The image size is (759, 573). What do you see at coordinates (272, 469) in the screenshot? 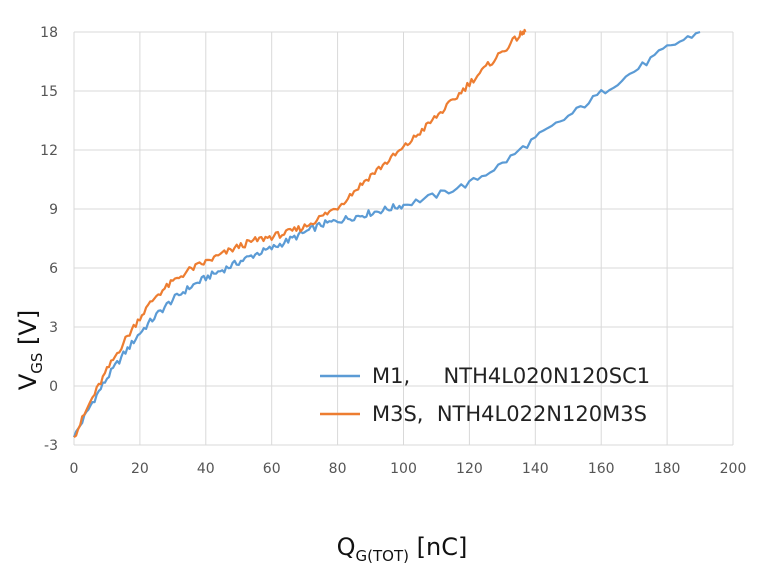
I see `x-tick-label-3: 60` at bounding box center [272, 469].